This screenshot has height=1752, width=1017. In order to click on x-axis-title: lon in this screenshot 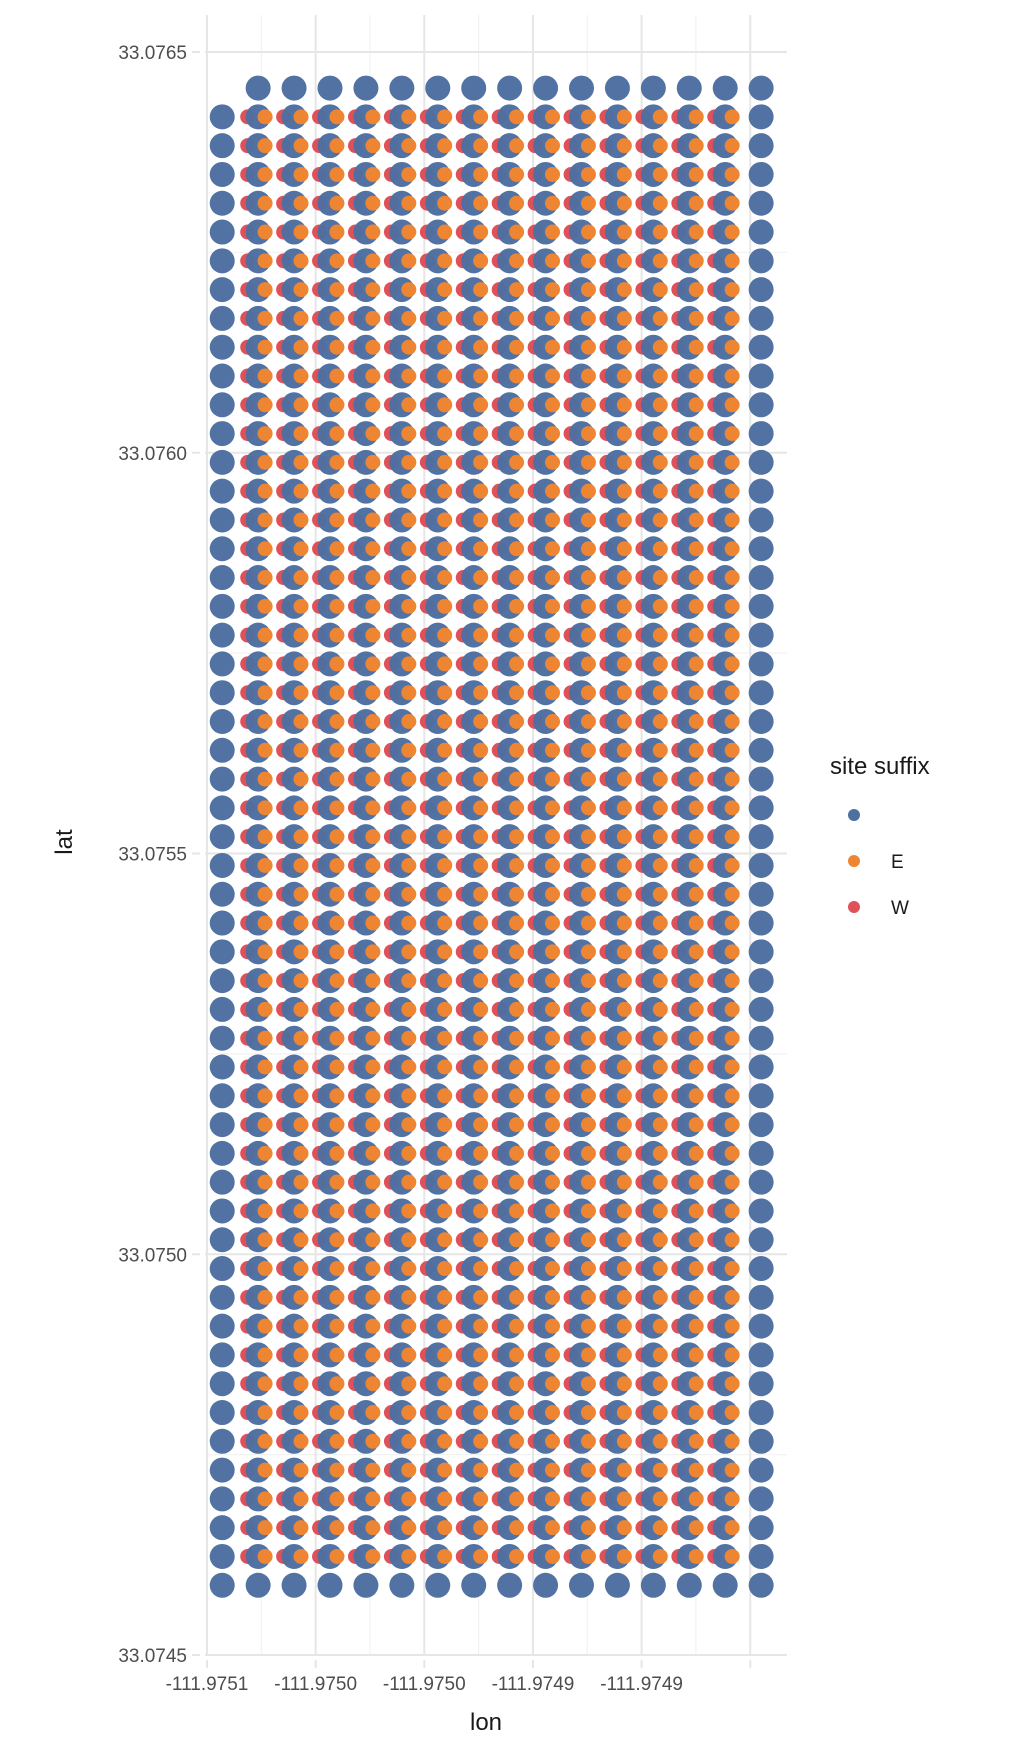, I will do `click(486, 1722)`.